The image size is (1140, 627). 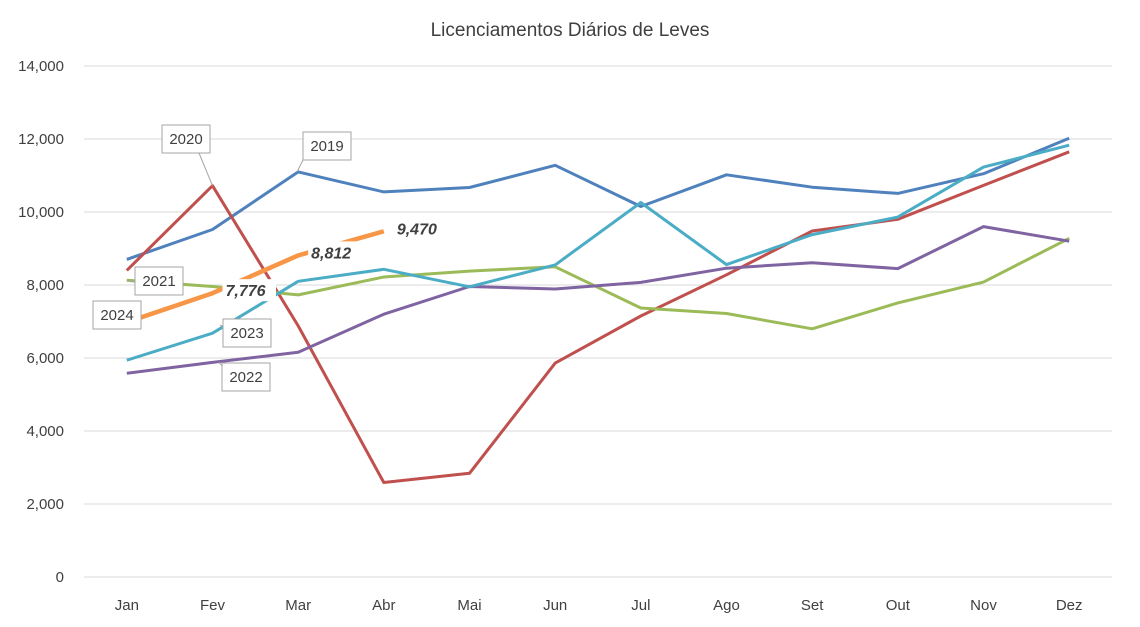 What do you see at coordinates (213, 605) in the screenshot?
I see `x-tick-label: Fev` at bounding box center [213, 605].